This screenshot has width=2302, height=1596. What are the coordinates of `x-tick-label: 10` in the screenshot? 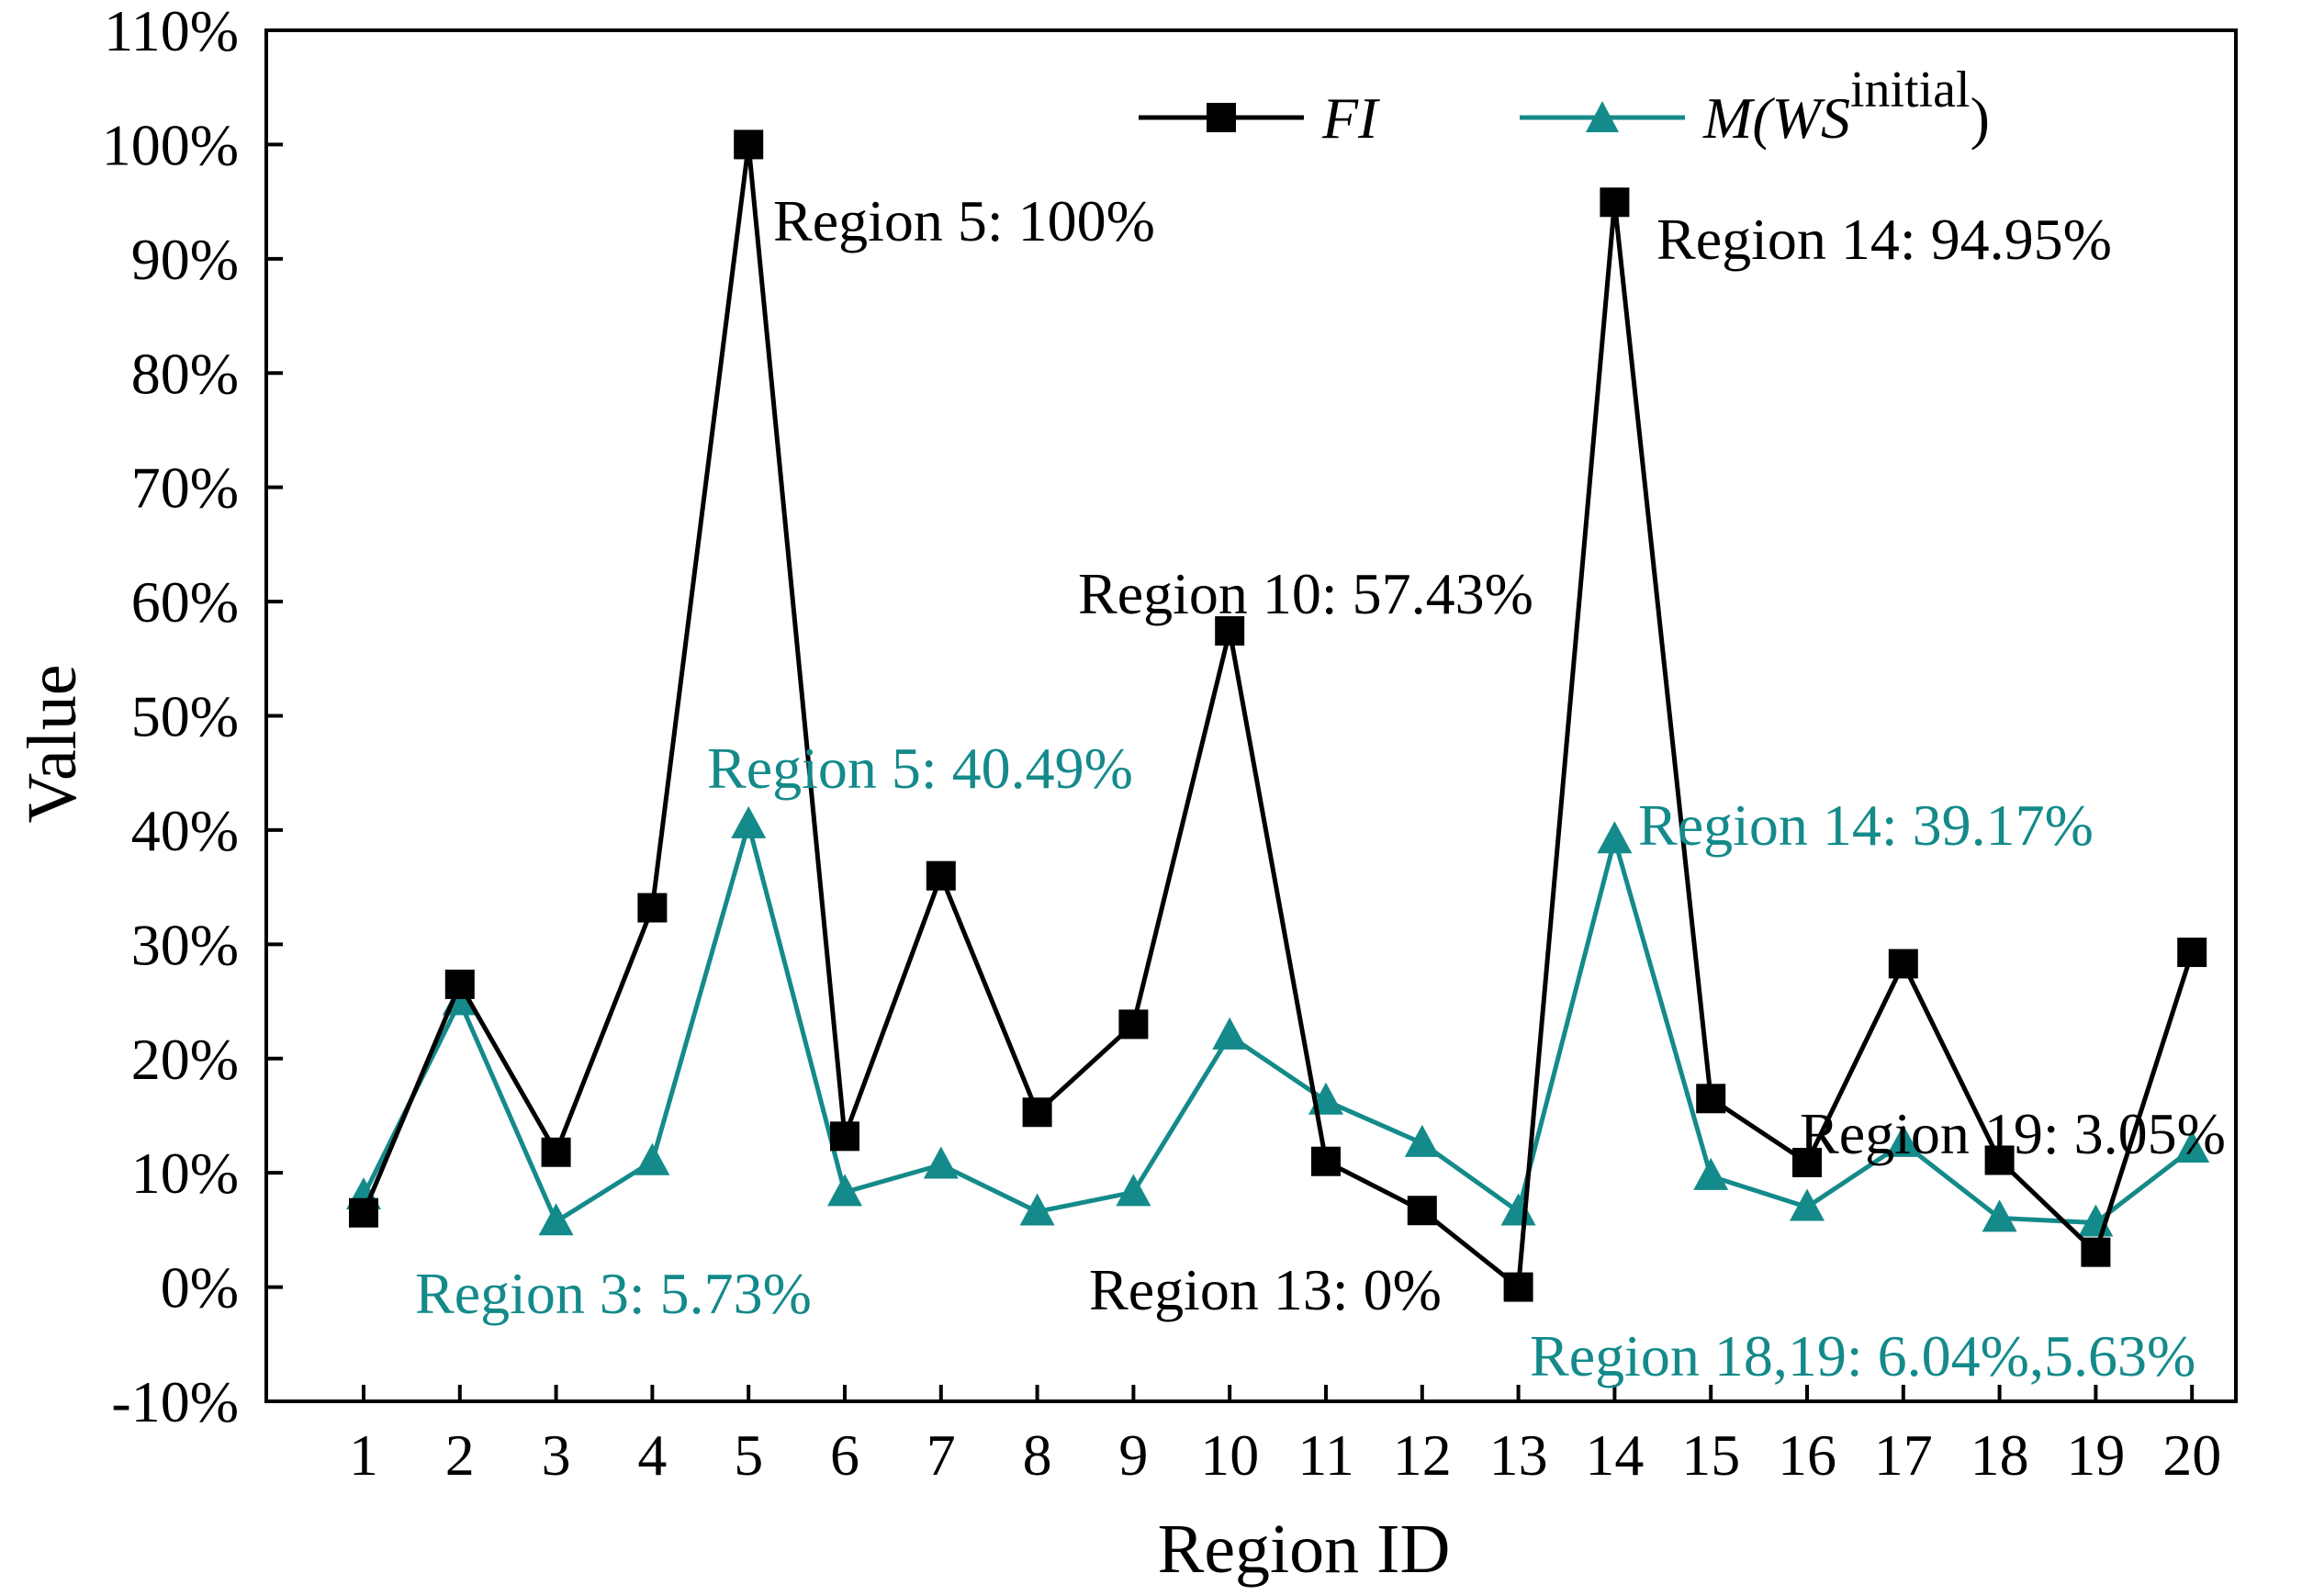 It's located at (1229, 1455).